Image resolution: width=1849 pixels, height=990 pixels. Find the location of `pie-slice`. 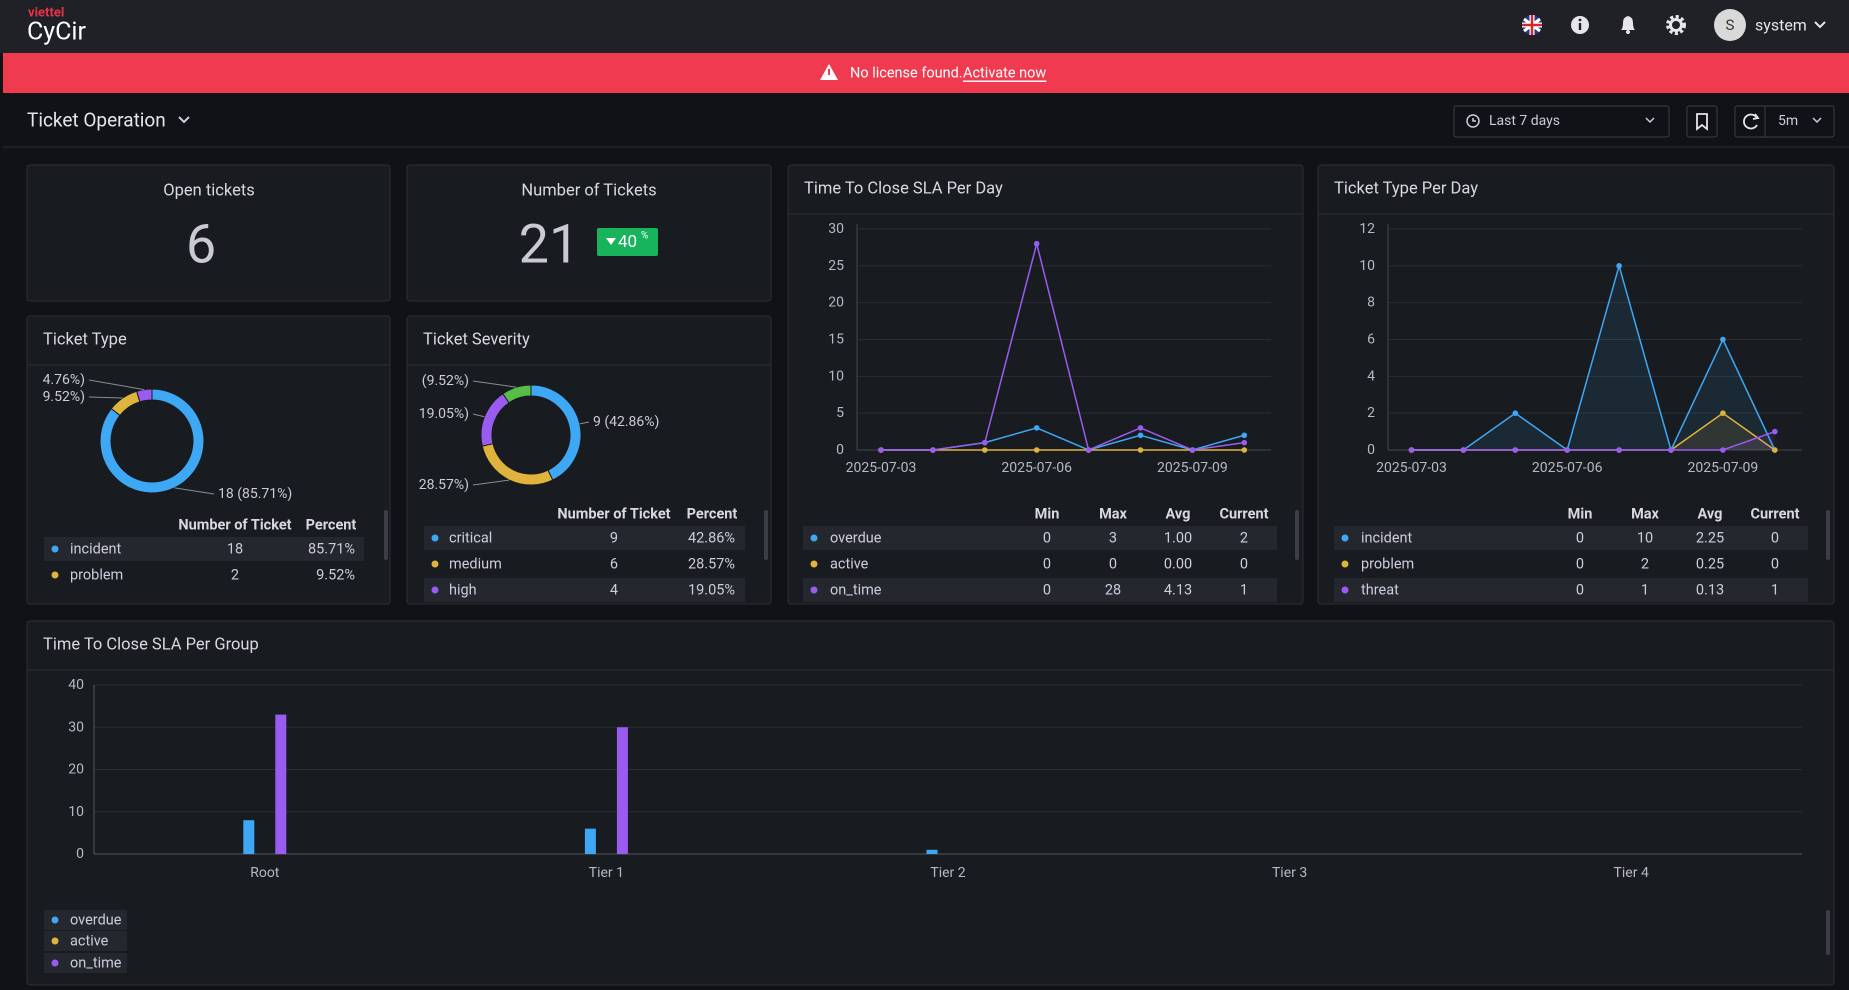

pie-slice is located at coordinates (517, 394).